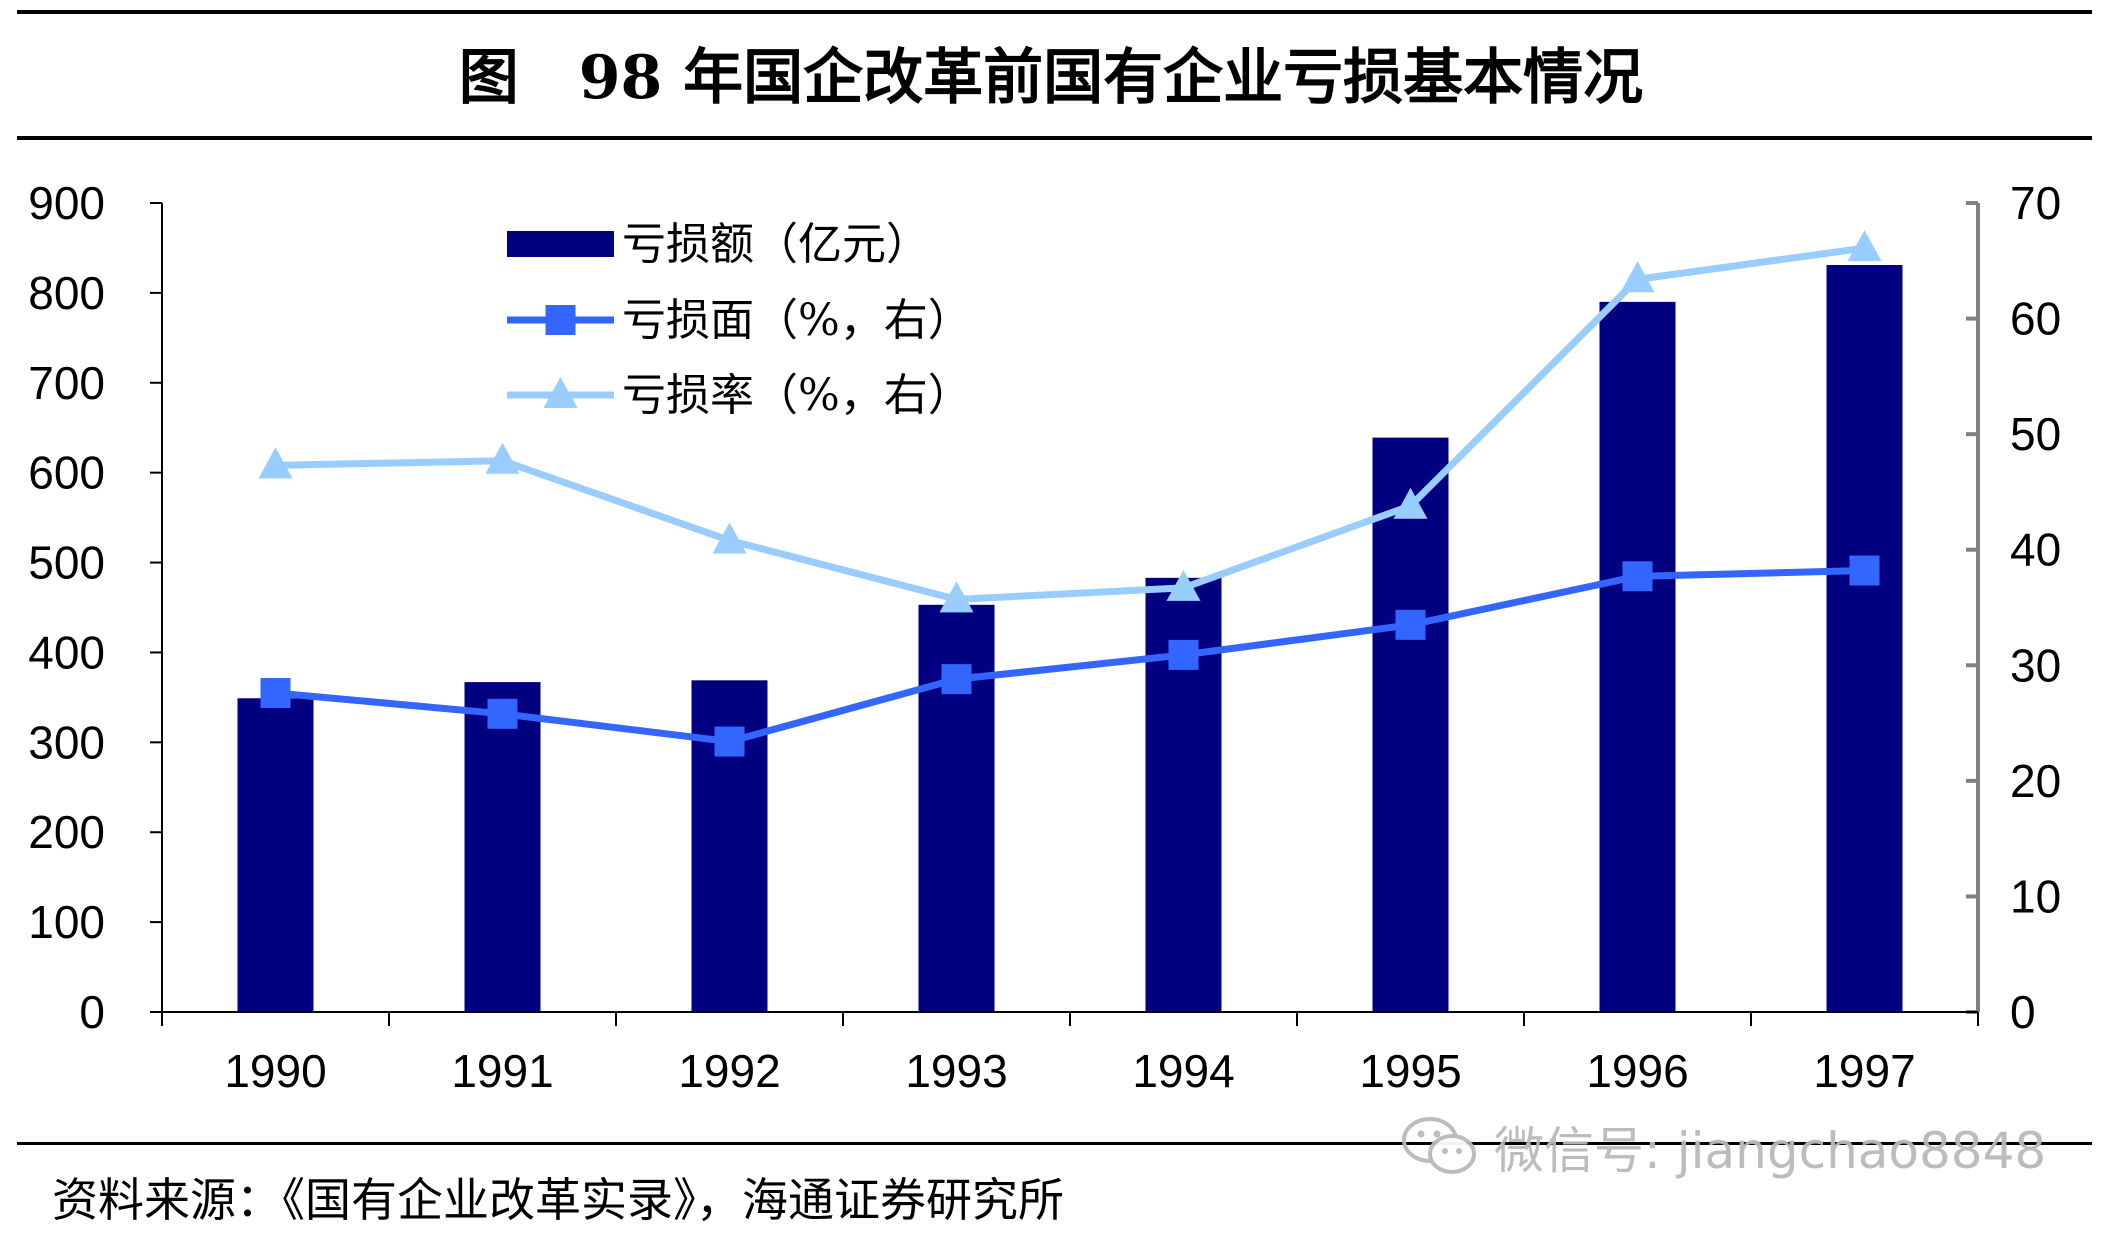 The image size is (2102, 1241). Describe the element at coordinates (275, 1071) in the screenshot. I see `x-tick-label-1990: 1990` at that location.